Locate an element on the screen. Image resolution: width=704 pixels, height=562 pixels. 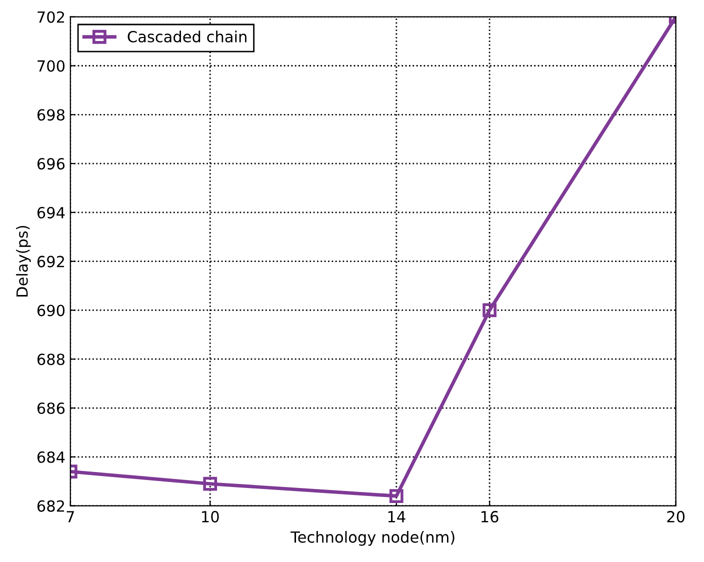
x-axis-title: Technology node(nm) is located at coordinates (372, 538).